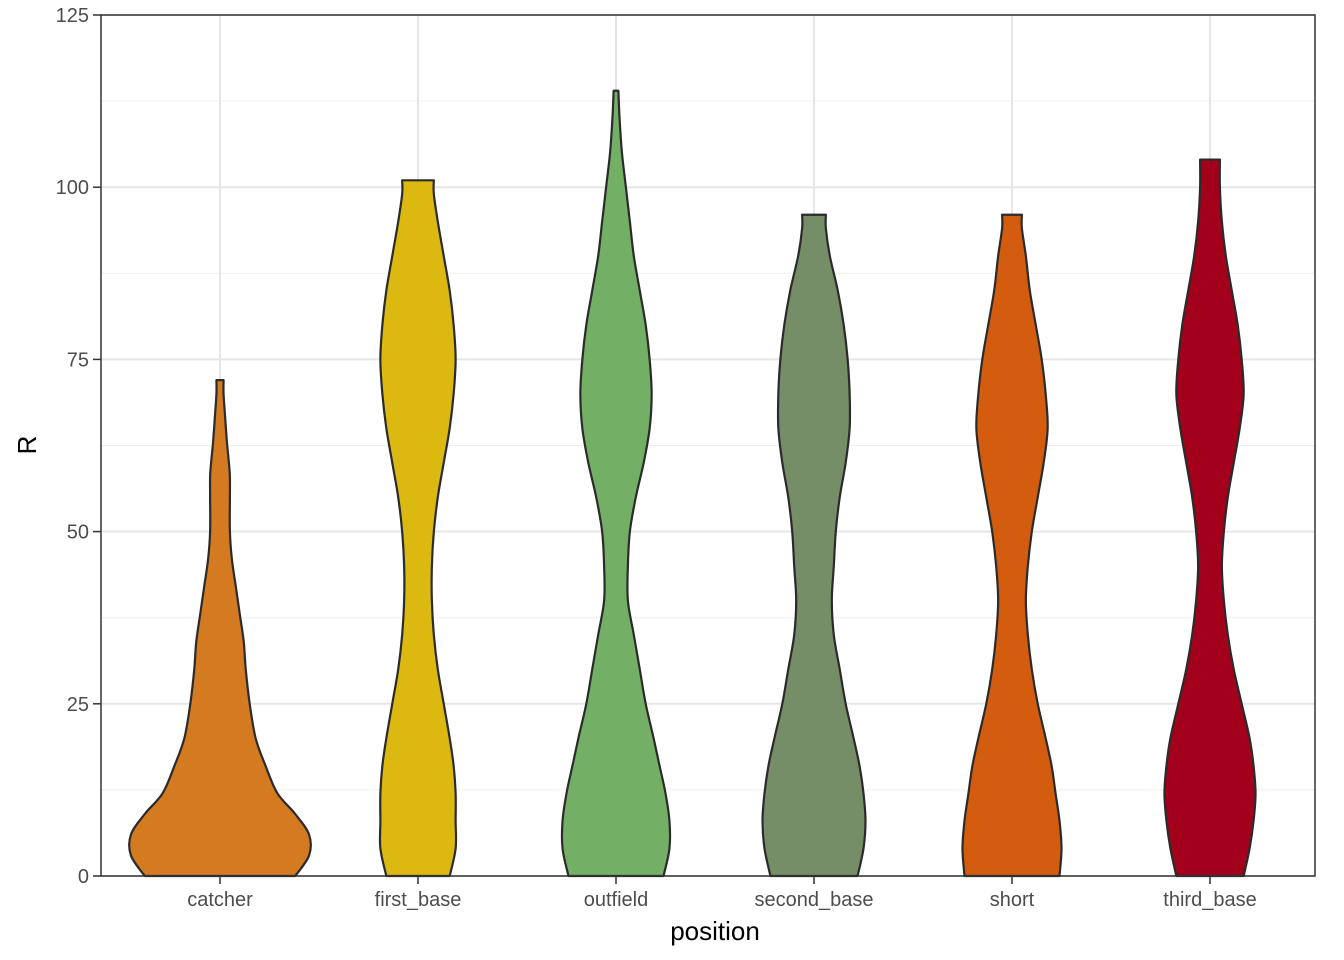 The width and height of the screenshot is (1344, 960). Describe the element at coordinates (83, 877) in the screenshot. I see `y-tick-label: 0` at that location.